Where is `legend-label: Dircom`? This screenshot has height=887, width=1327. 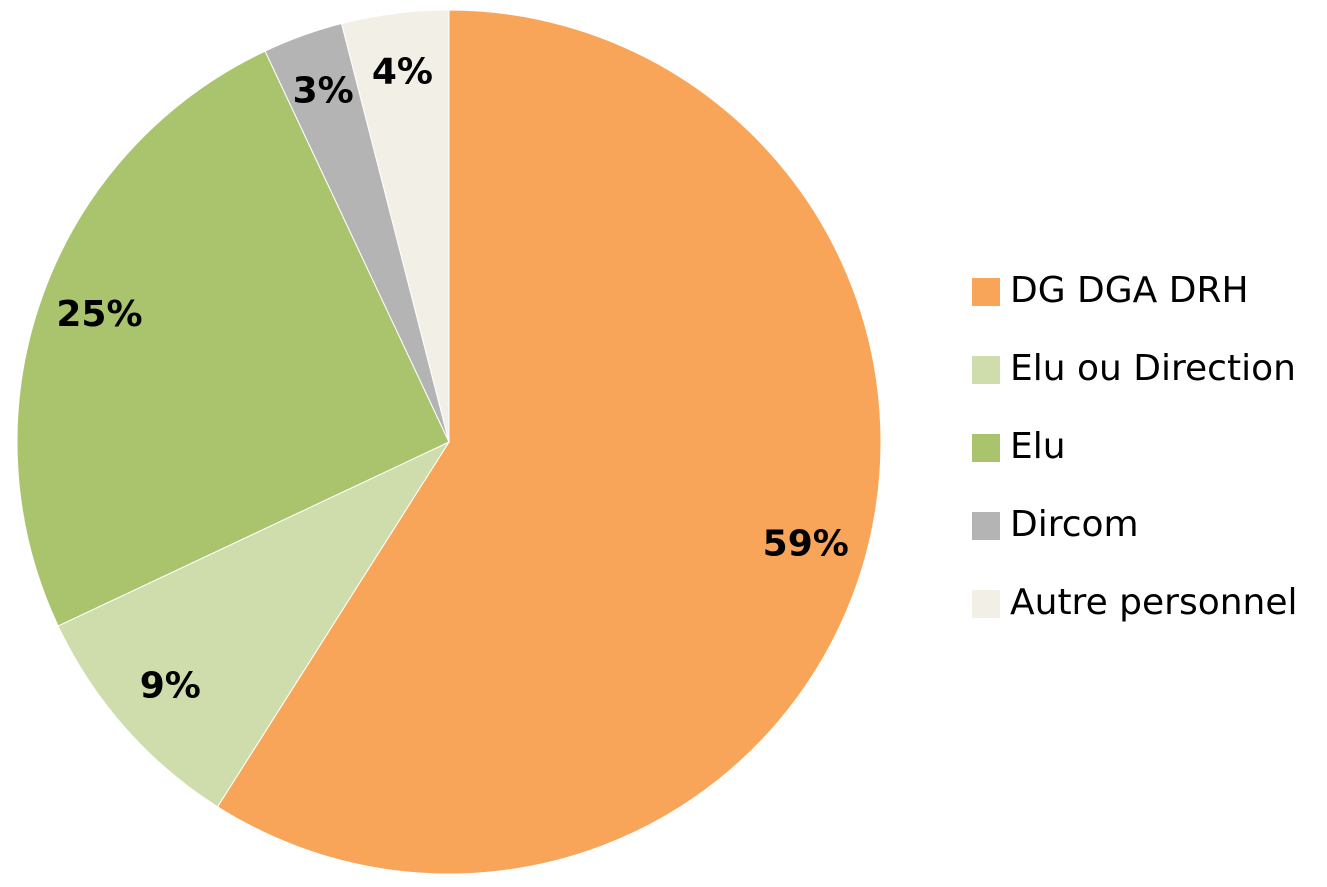
legend-label: Dircom is located at coordinates (1074, 524).